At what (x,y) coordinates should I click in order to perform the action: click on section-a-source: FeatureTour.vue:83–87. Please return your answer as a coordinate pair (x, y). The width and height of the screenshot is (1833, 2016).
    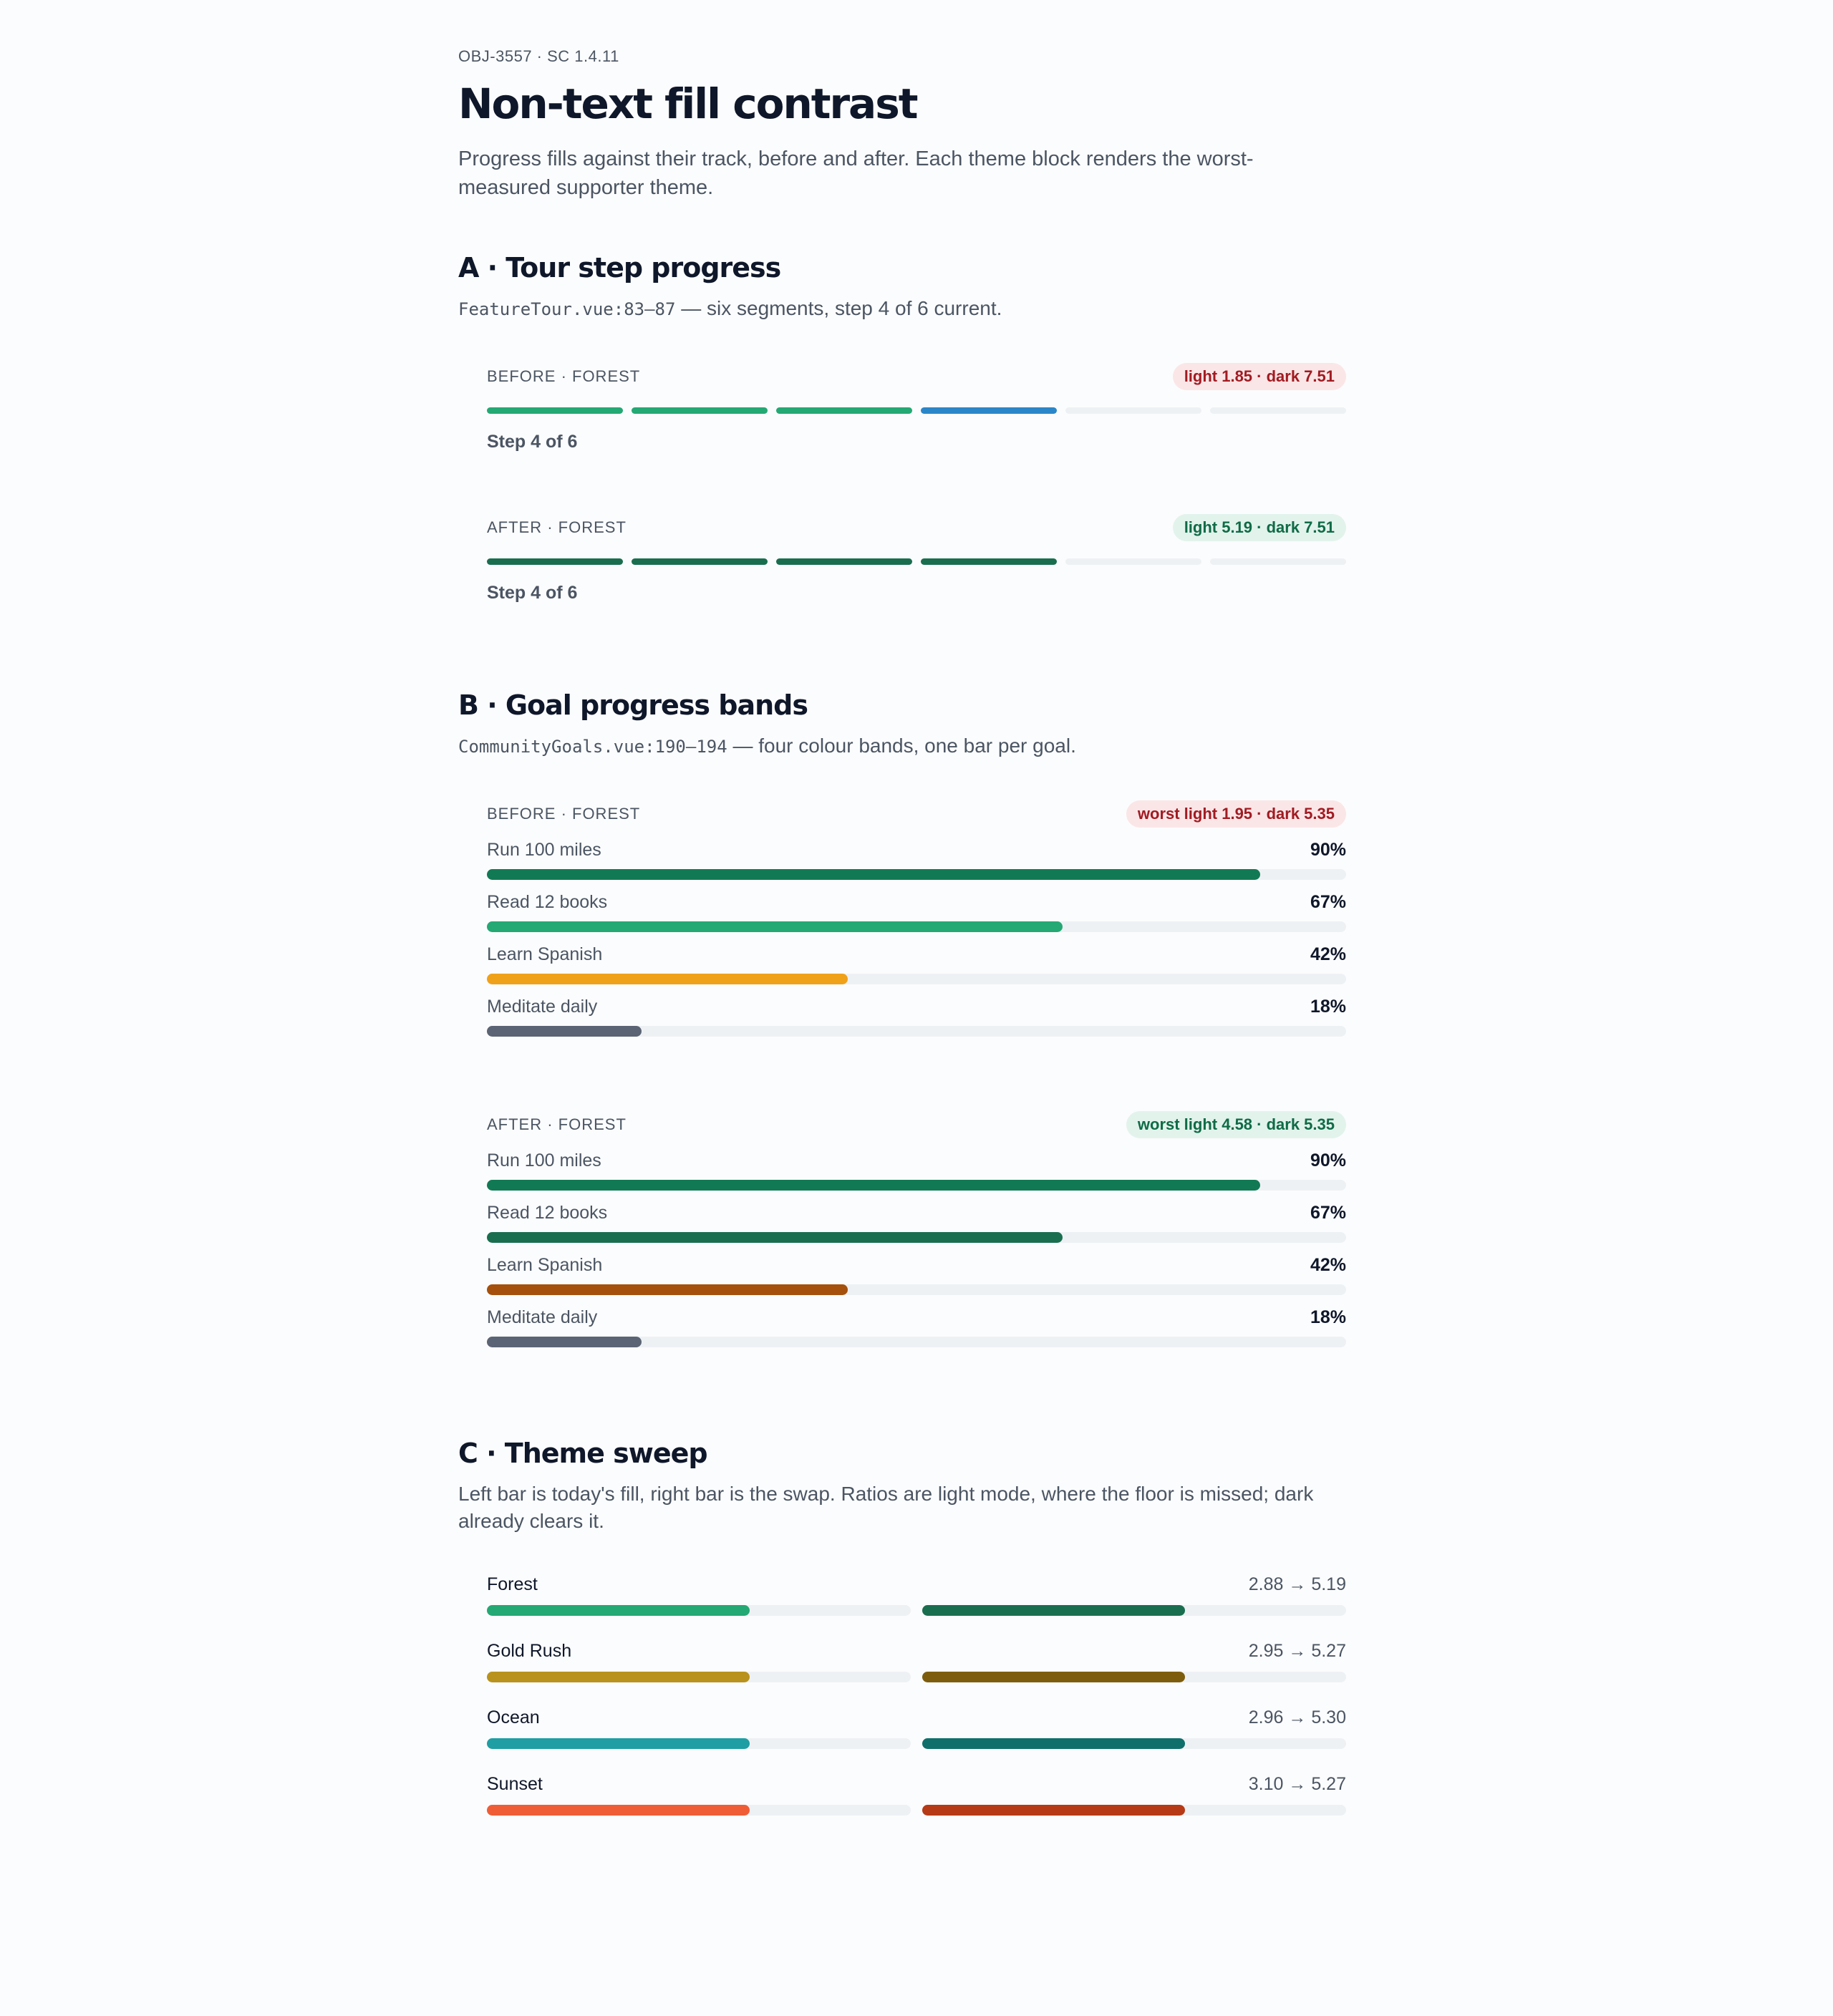
    Looking at the image, I should click on (567, 309).